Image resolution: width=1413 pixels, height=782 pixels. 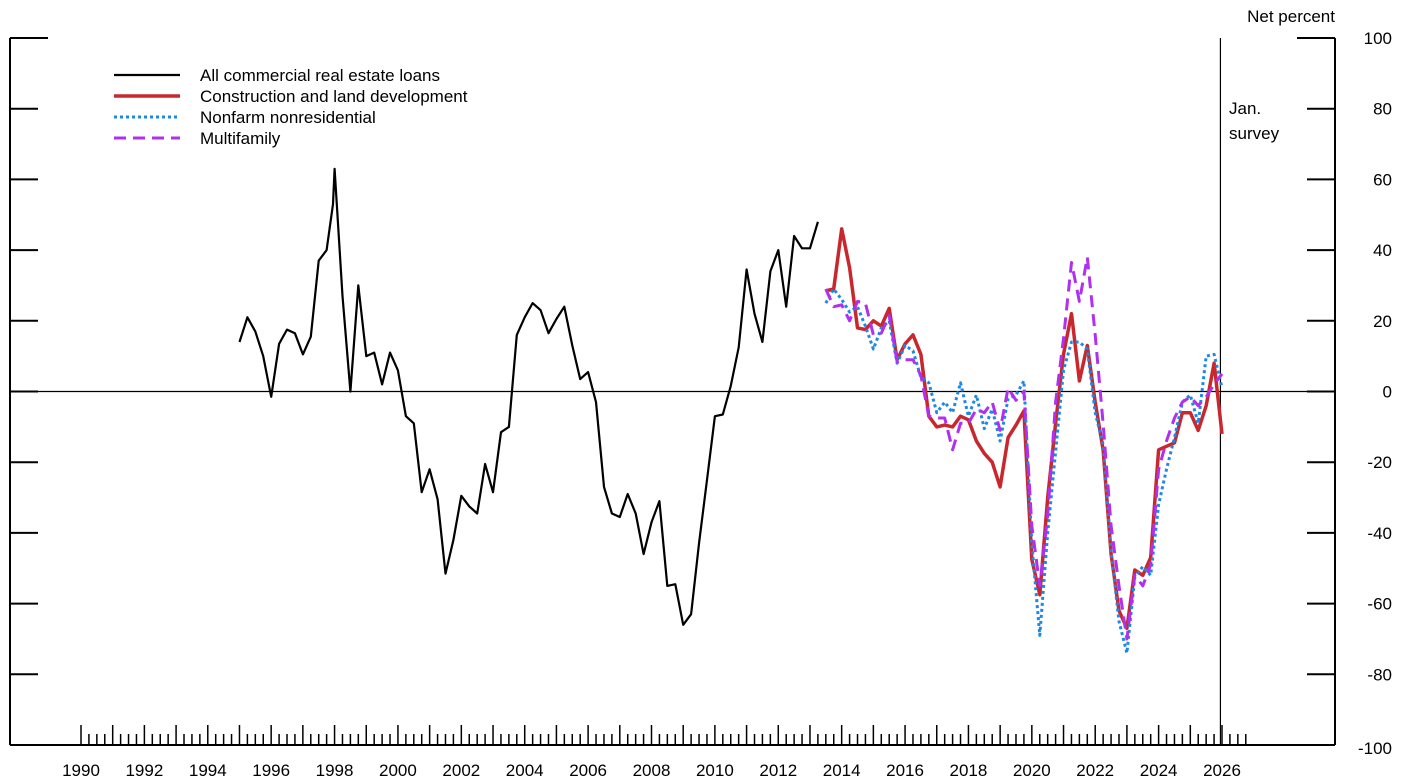 I want to click on x-tick-label: 2014, so click(x=842, y=770).